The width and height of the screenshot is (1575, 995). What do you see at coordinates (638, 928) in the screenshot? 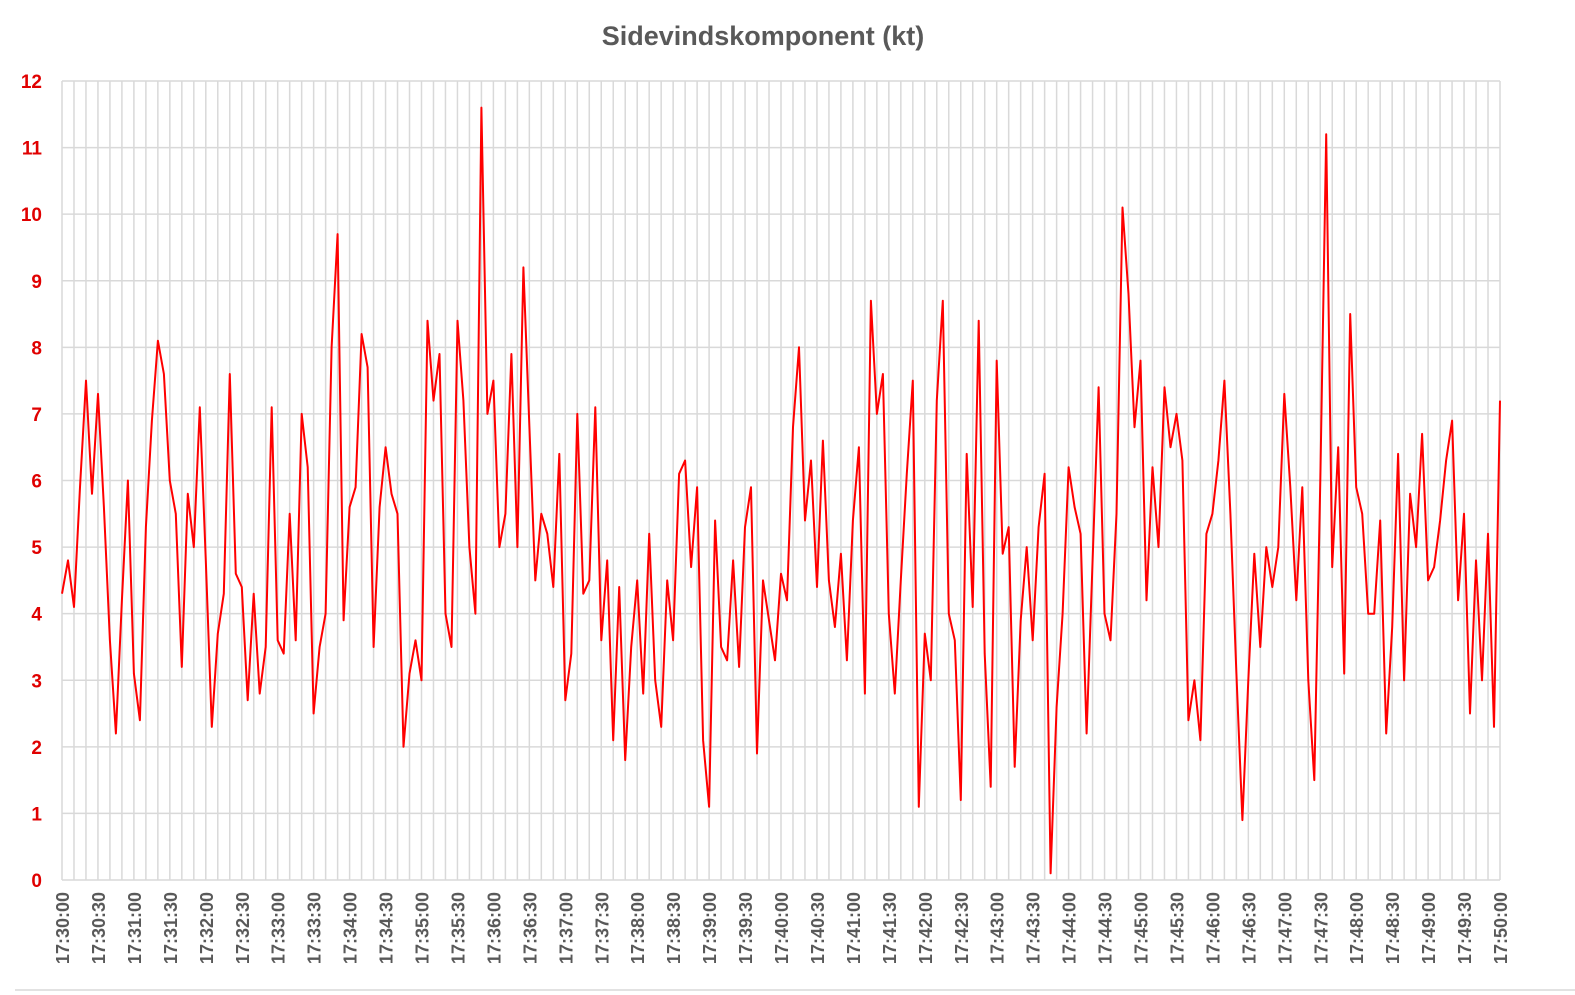
I see `x-tick-label: 17:38:00` at bounding box center [638, 928].